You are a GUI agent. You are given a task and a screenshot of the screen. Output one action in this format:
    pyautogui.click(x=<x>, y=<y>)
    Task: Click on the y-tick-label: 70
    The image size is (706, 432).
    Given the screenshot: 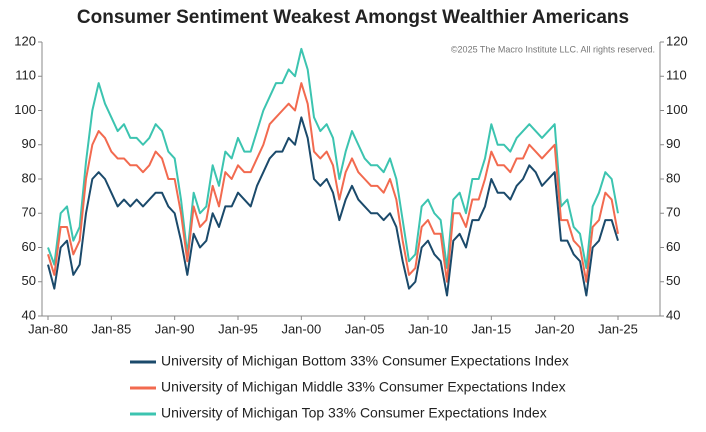 What is the action you would take?
    pyautogui.click(x=29, y=212)
    